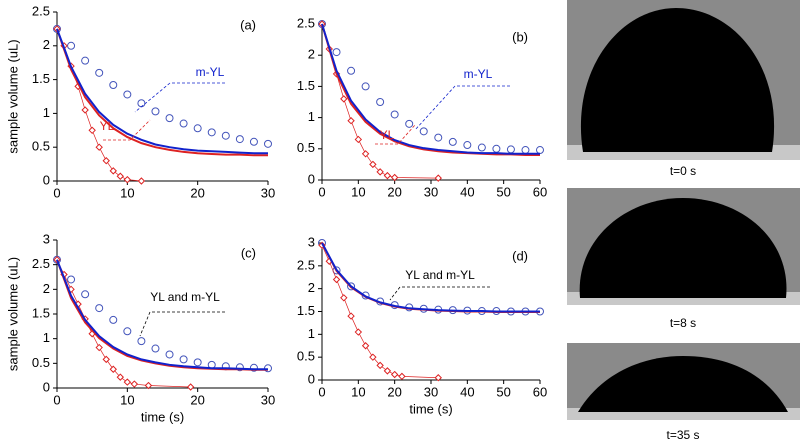 The height and width of the screenshot is (444, 800). I want to click on image-caption: t=8 s, so click(683, 323).